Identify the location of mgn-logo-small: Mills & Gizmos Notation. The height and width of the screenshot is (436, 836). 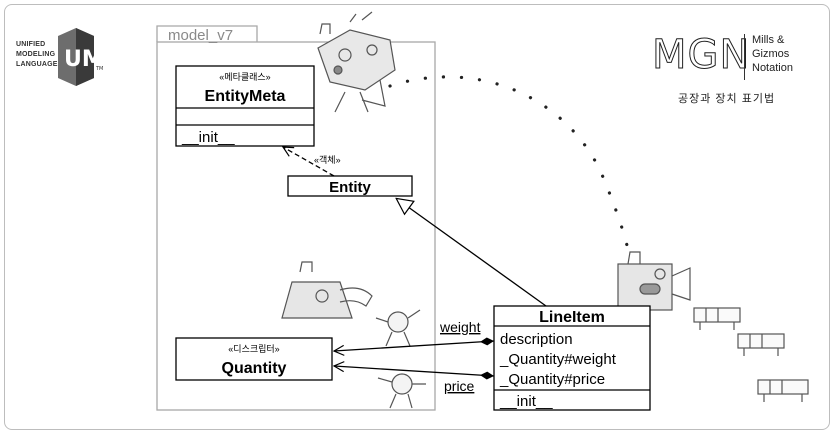
(772, 54).